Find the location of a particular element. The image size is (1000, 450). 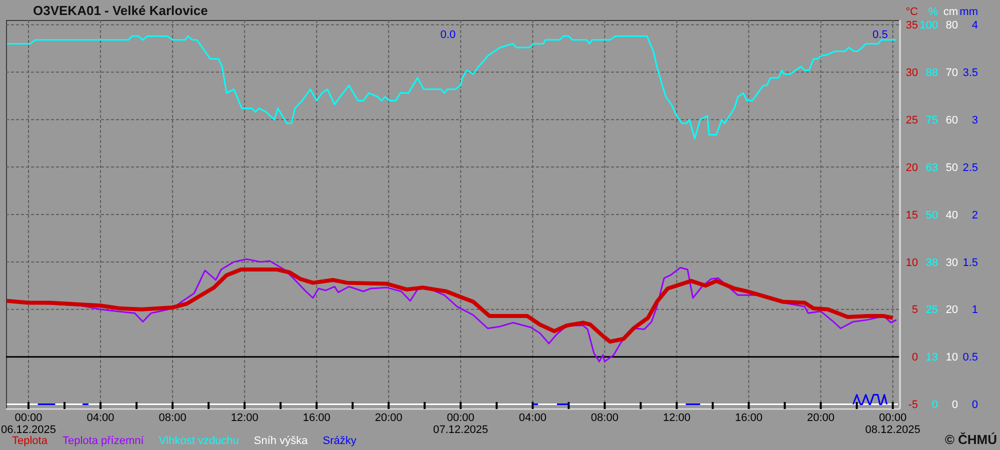

x-tick-label: 00:00 08.12.2025 is located at coordinates (892, 424).